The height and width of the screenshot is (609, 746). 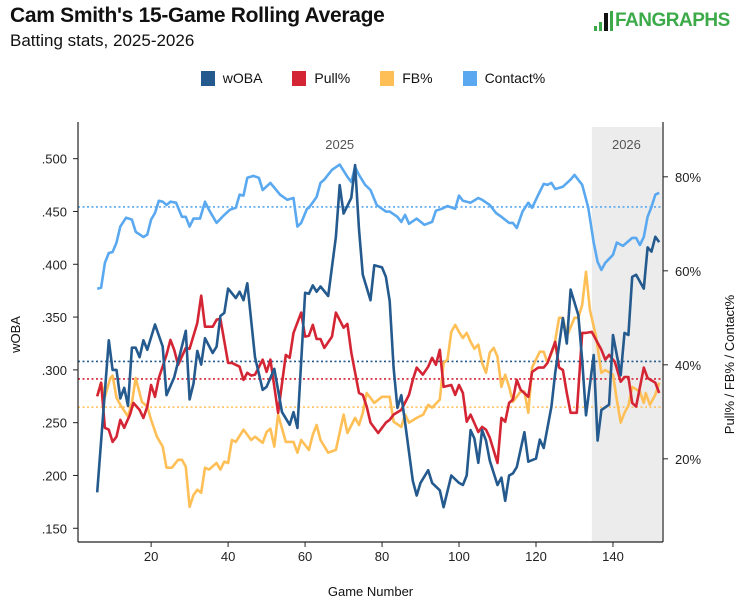 I want to click on legend-item-fb-pct: FB%, so click(x=406, y=78).